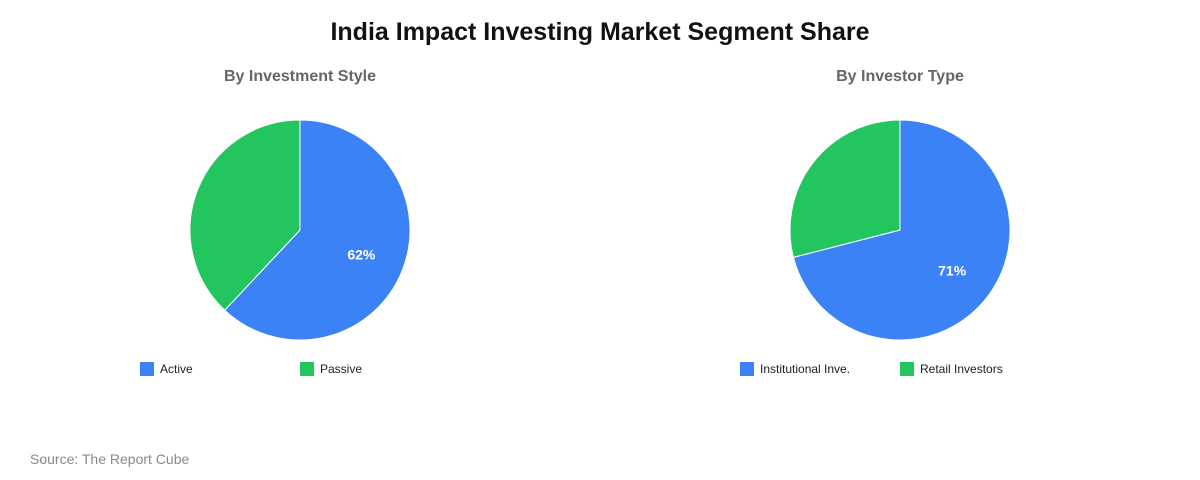 This screenshot has width=1200, height=480. Describe the element at coordinates (307, 369) in the screenshot. I see `legend-swatch-passive` at that location.